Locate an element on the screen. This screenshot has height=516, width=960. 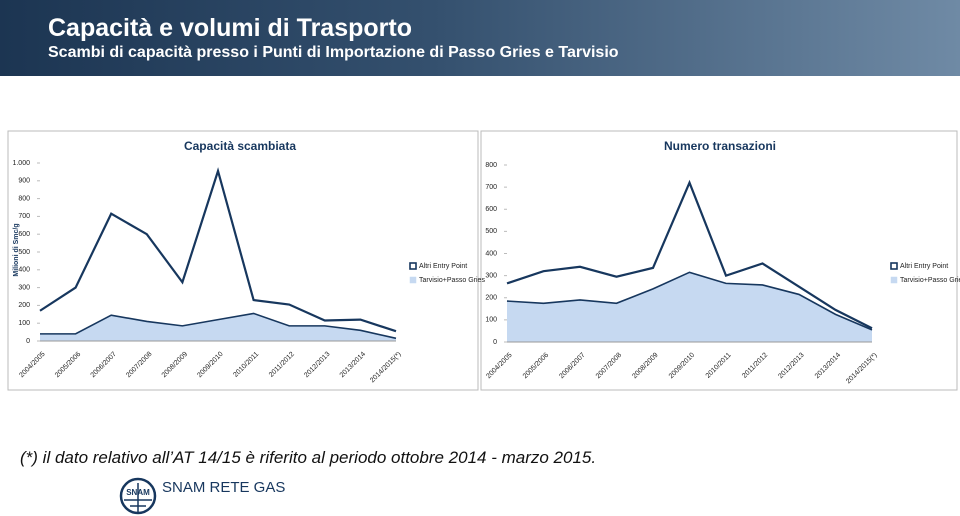
y-axis-label: Milioni di Smc/g is located at coordinates (16, 249).